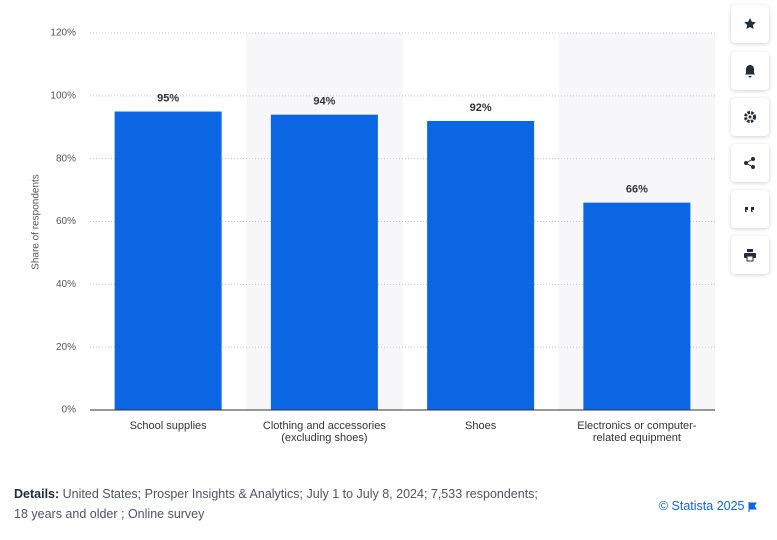  I want to click on details-label: Details:, so click(37, 494).